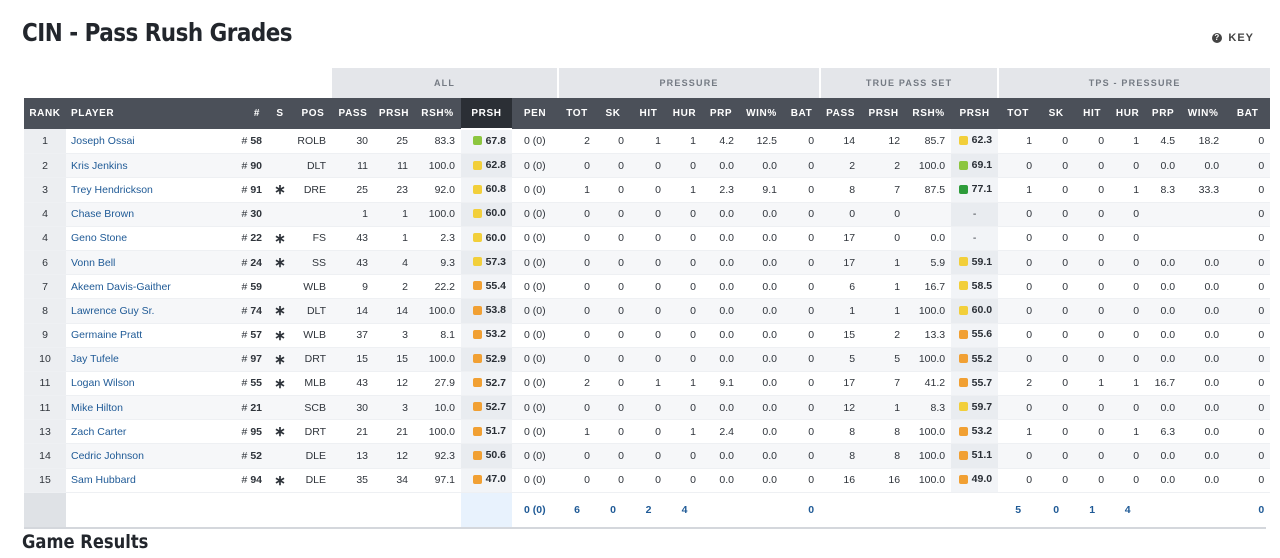  What do you see at coordinates (394, 480) in the screenshot?
I see `prsh-cell: 34` at bounding box center [394, 480].